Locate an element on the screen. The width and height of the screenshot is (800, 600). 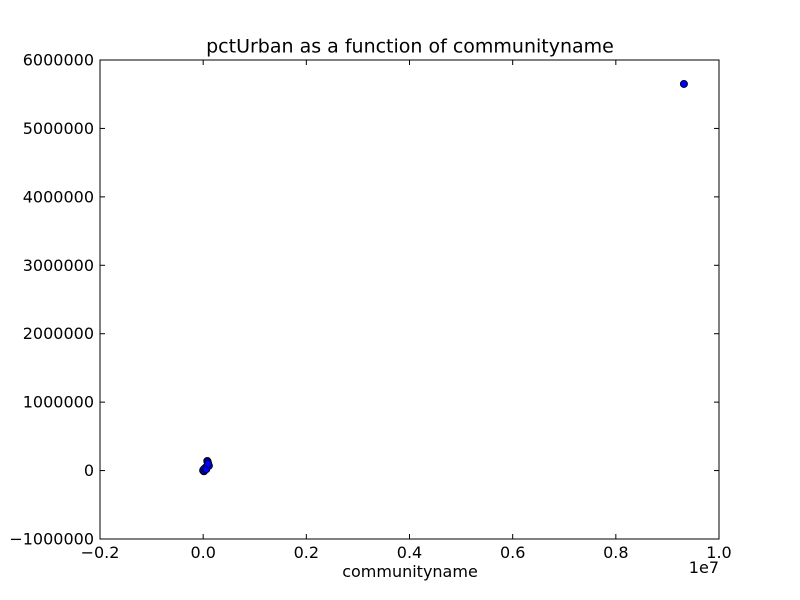
x-tick-label: 0.0 is located at coordinates (202, 552).